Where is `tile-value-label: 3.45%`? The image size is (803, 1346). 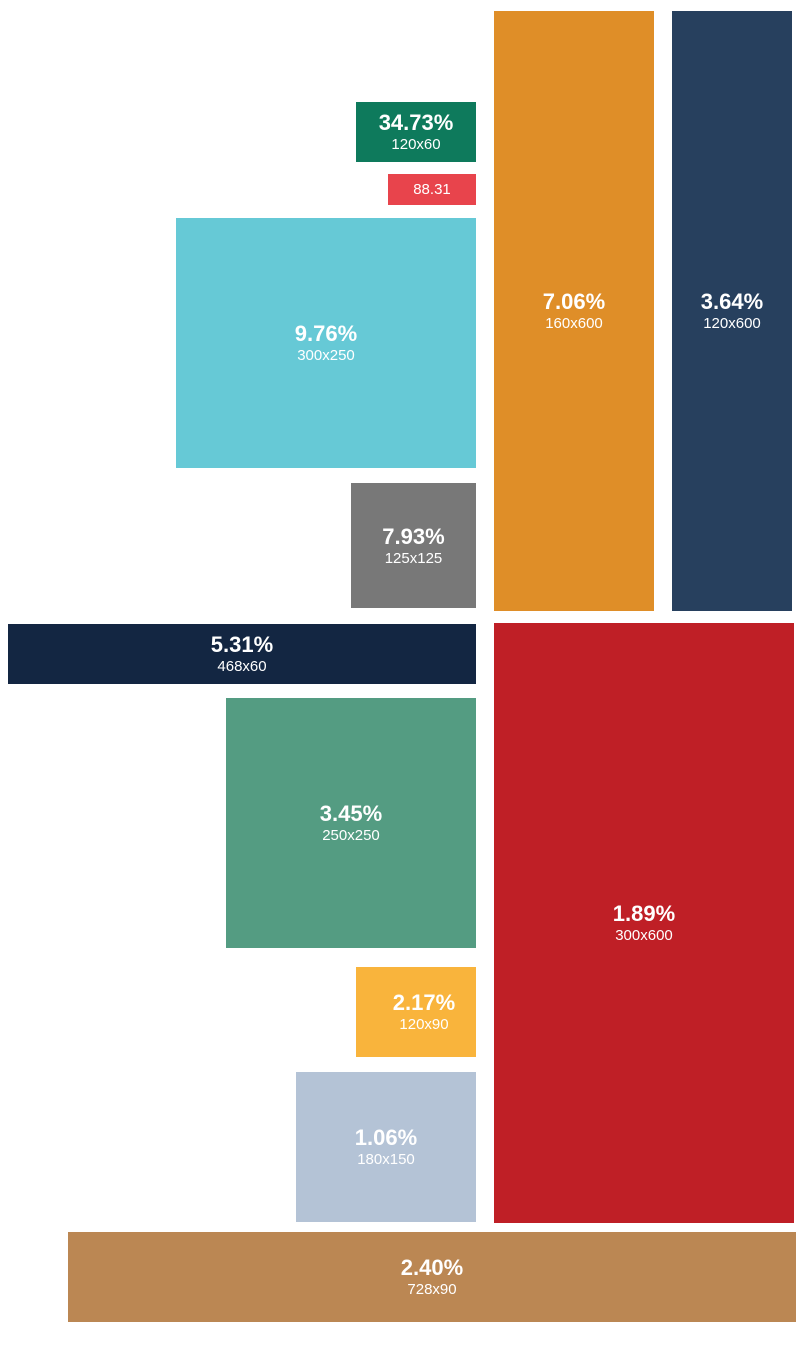 tile-value-label: 3.45% is located at coordinates (351, 813).